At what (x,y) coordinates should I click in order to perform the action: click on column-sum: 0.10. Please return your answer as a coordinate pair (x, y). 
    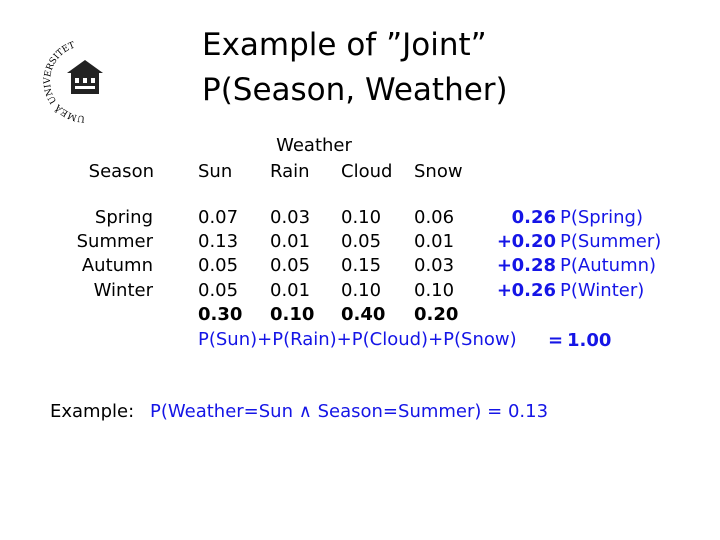
    Looking at the image, I should click on (292, 314).